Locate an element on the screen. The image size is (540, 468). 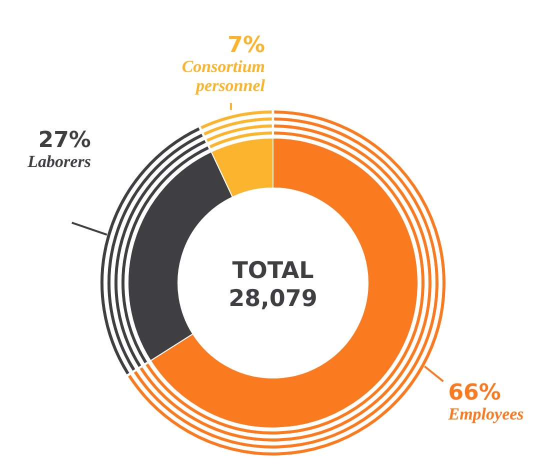
data-label: 66% is located at coordinates (474, 393).